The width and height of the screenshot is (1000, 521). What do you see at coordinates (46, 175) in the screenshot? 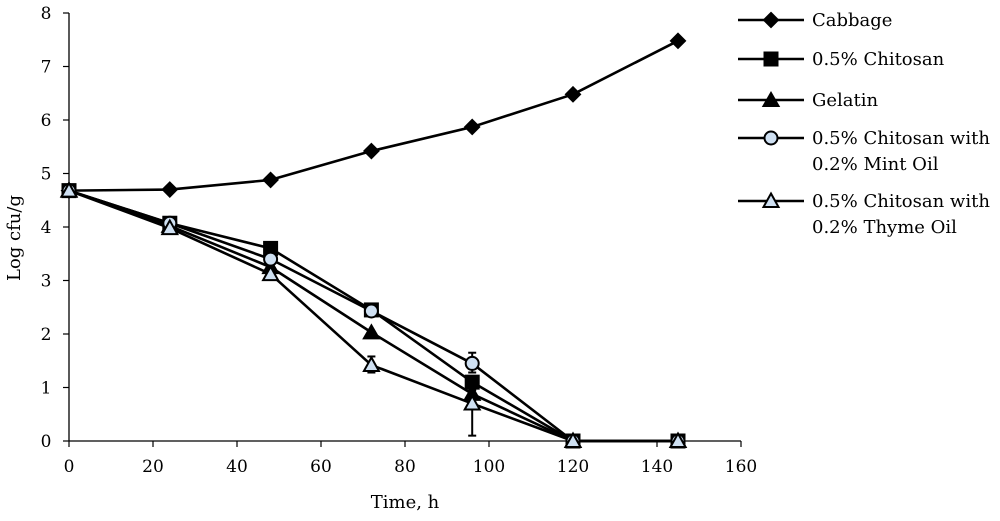
I see `y-tick-label: 5` at bounding box center [46, 175].